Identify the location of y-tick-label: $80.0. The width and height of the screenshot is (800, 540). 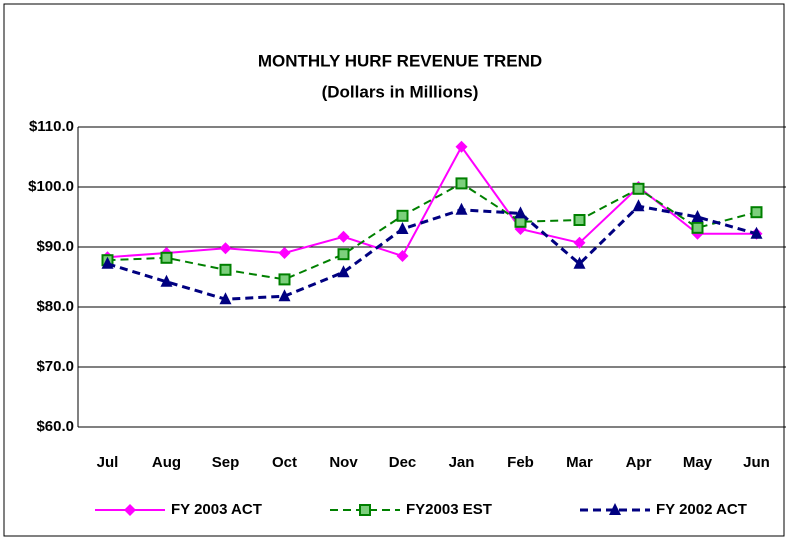
(55, 306).